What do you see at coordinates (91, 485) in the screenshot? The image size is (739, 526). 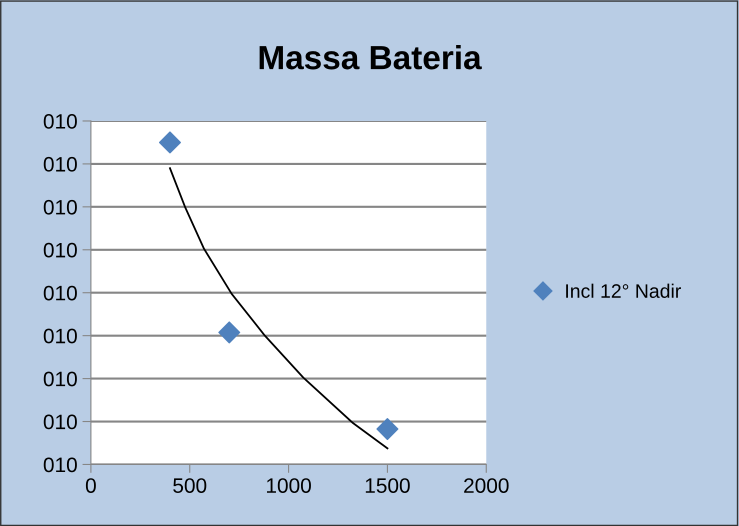 I see `x-tick-label: 0` at bounding box center [91, 485].